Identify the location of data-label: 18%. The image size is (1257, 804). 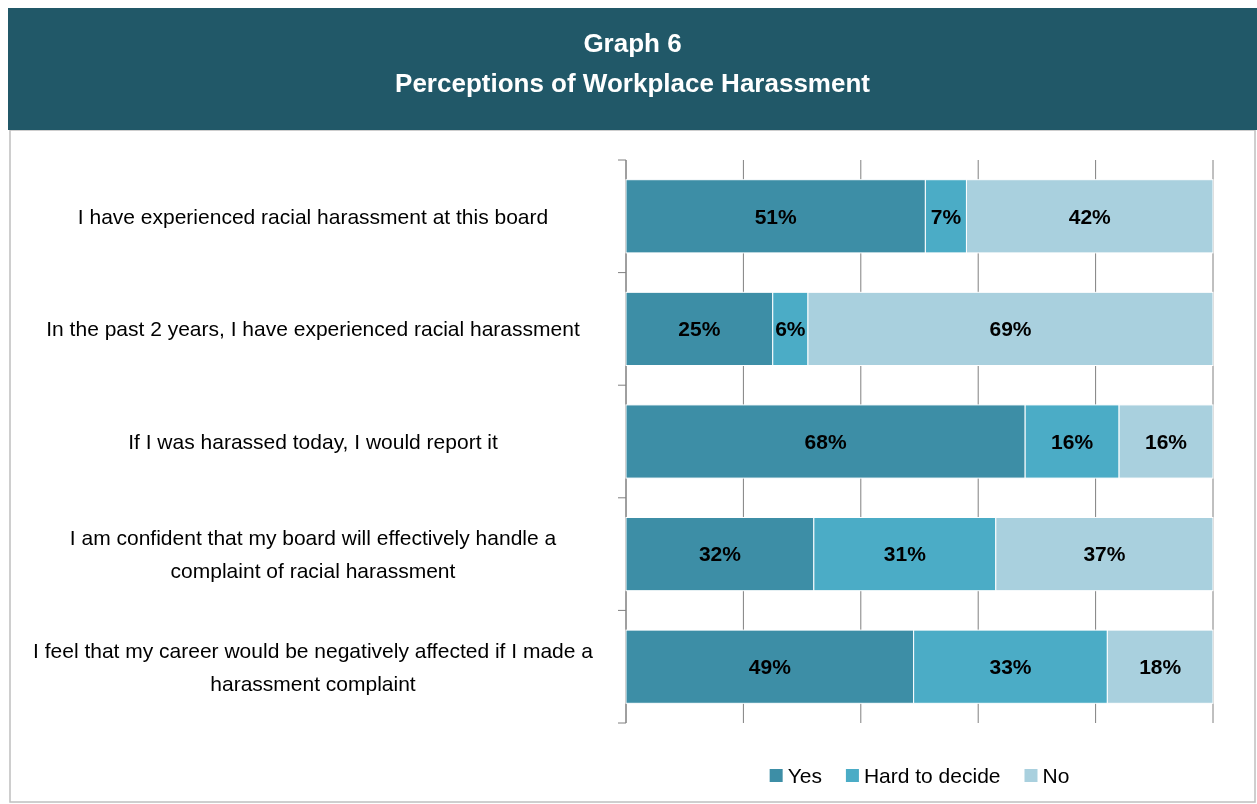
(1160, 667).